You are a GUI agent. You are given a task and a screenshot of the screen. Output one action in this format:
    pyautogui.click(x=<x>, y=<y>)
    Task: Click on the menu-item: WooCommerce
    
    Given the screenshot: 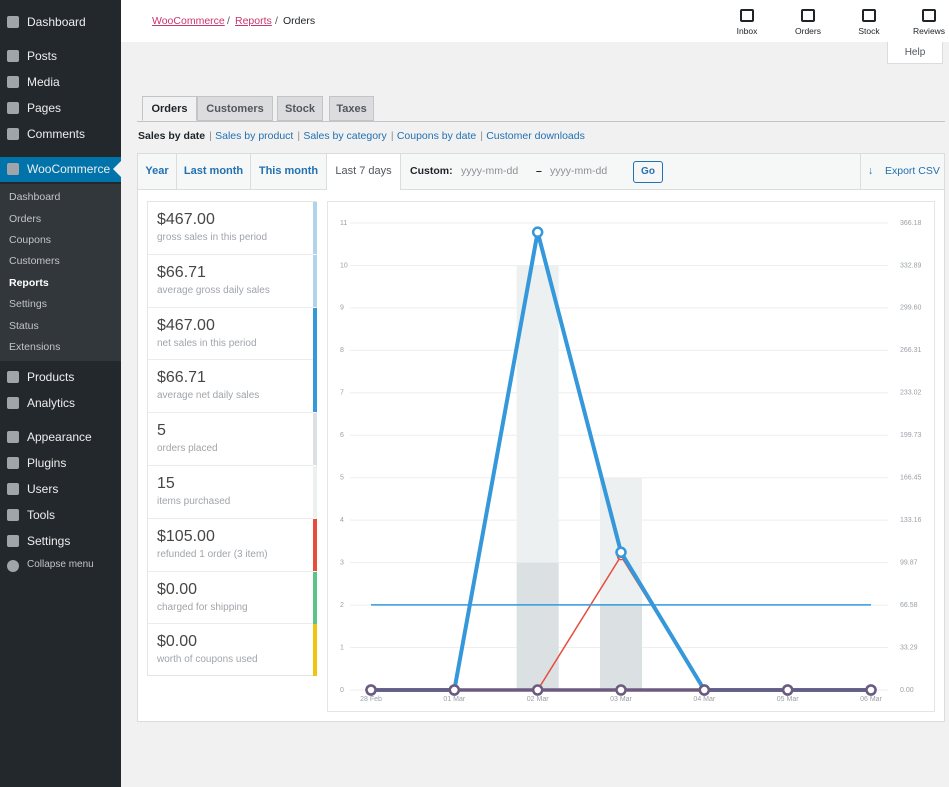 What is the action you would take?
    pyautogui.click(x=69, y=169)
    